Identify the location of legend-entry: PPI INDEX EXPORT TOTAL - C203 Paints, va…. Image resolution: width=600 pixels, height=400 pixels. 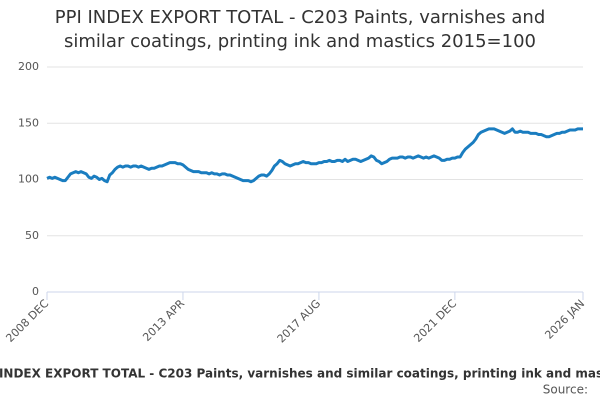
(300, 374).